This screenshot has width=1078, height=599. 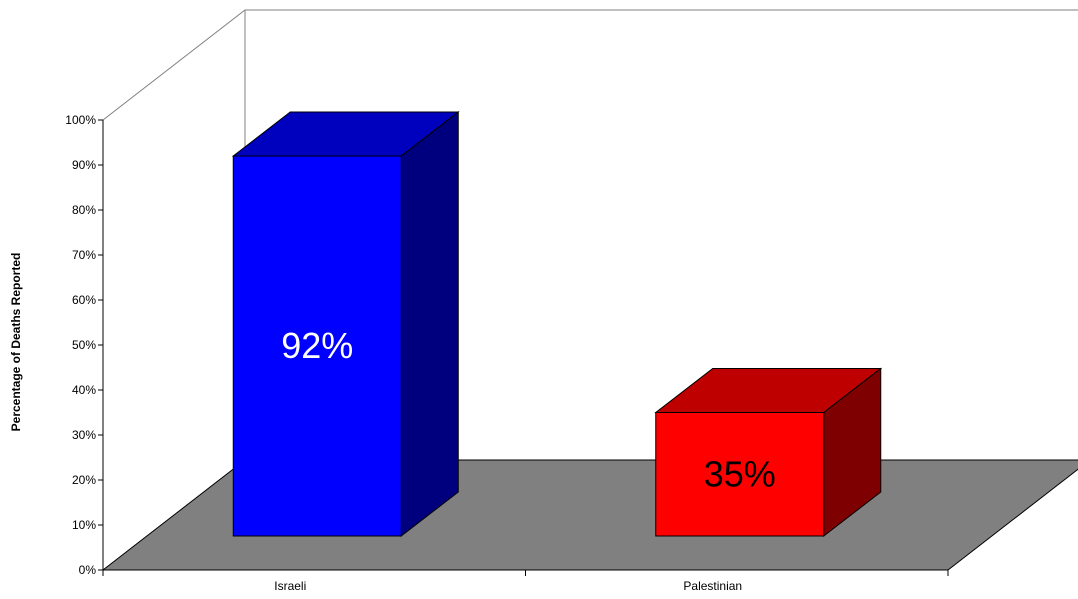 What do you see at coordinates (84, 480) in the screenshot?
I see `y-tick-label: 20%` at bounding box center [84, 480].